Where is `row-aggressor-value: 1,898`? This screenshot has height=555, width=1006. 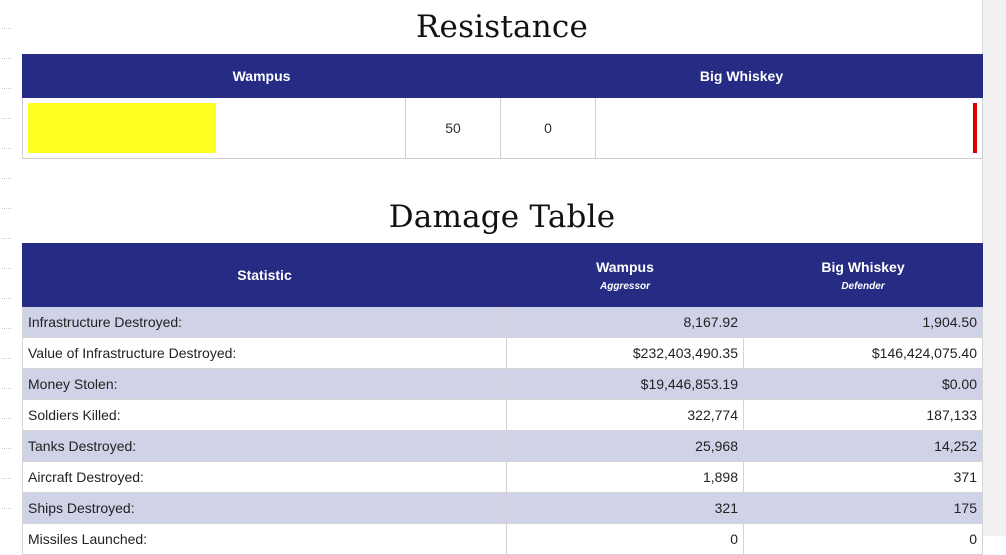
row-aggressor-value: 1,898 is located at coordinates (625, 477).